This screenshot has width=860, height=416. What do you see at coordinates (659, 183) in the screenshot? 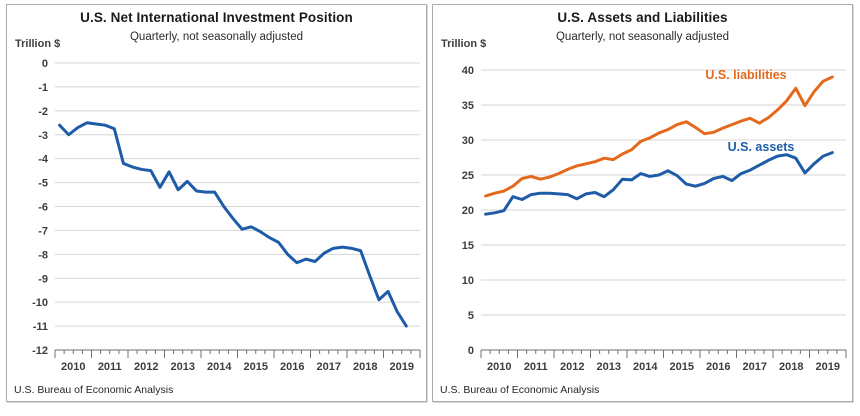
I see `series-line-u-s-assets` at bounding box center [659, 183].